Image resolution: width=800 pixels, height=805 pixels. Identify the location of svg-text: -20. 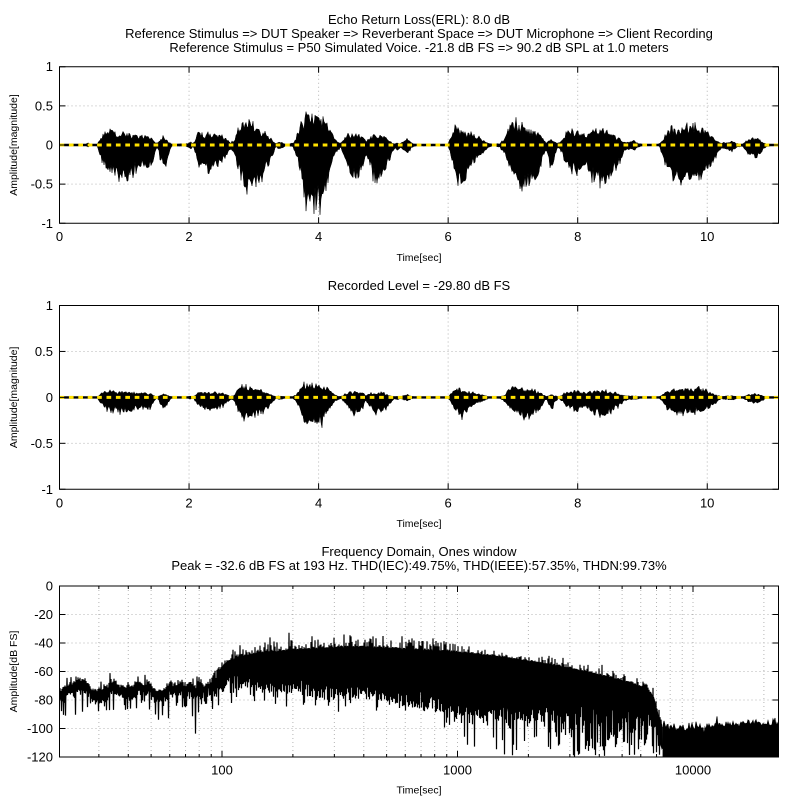
(43, 614).